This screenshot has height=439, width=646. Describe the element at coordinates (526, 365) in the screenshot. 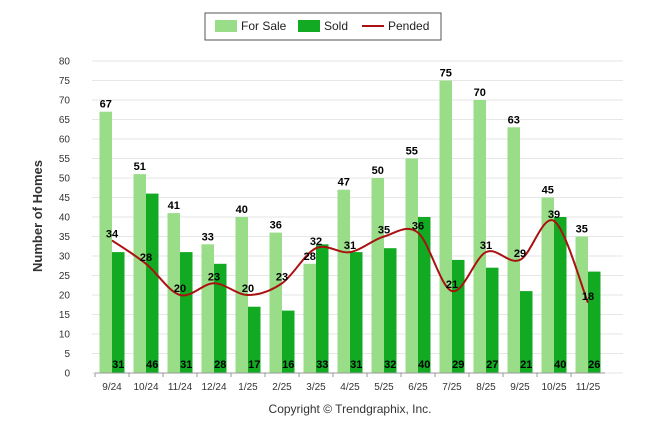

I see `label-sold-9-25: 21` at that location.